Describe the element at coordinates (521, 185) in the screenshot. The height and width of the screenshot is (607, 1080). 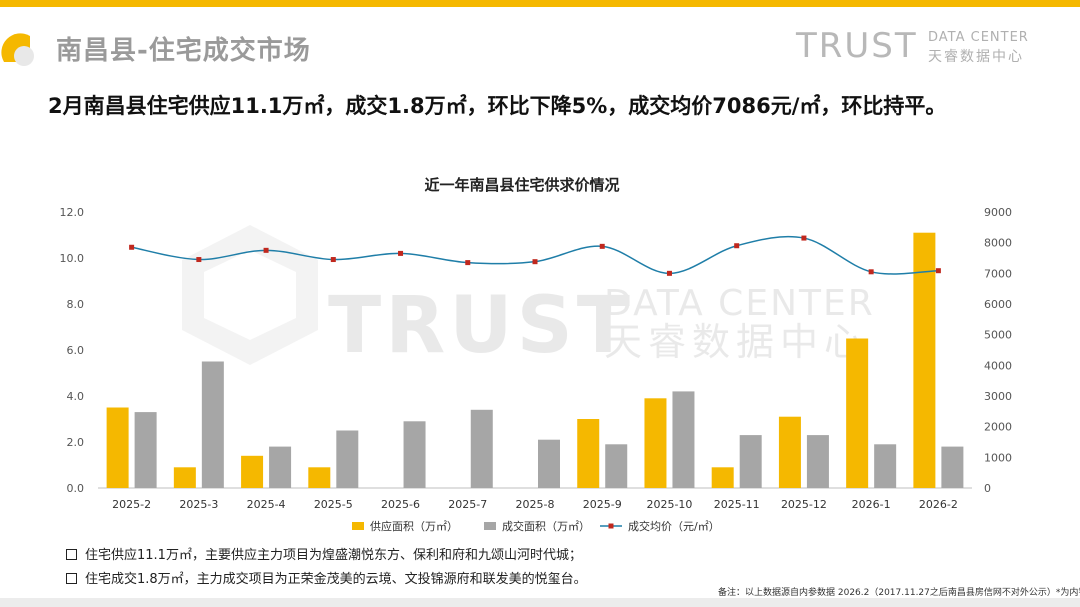
I see `chart-title: 近一年南昌县住宅供求价情况` at that location.